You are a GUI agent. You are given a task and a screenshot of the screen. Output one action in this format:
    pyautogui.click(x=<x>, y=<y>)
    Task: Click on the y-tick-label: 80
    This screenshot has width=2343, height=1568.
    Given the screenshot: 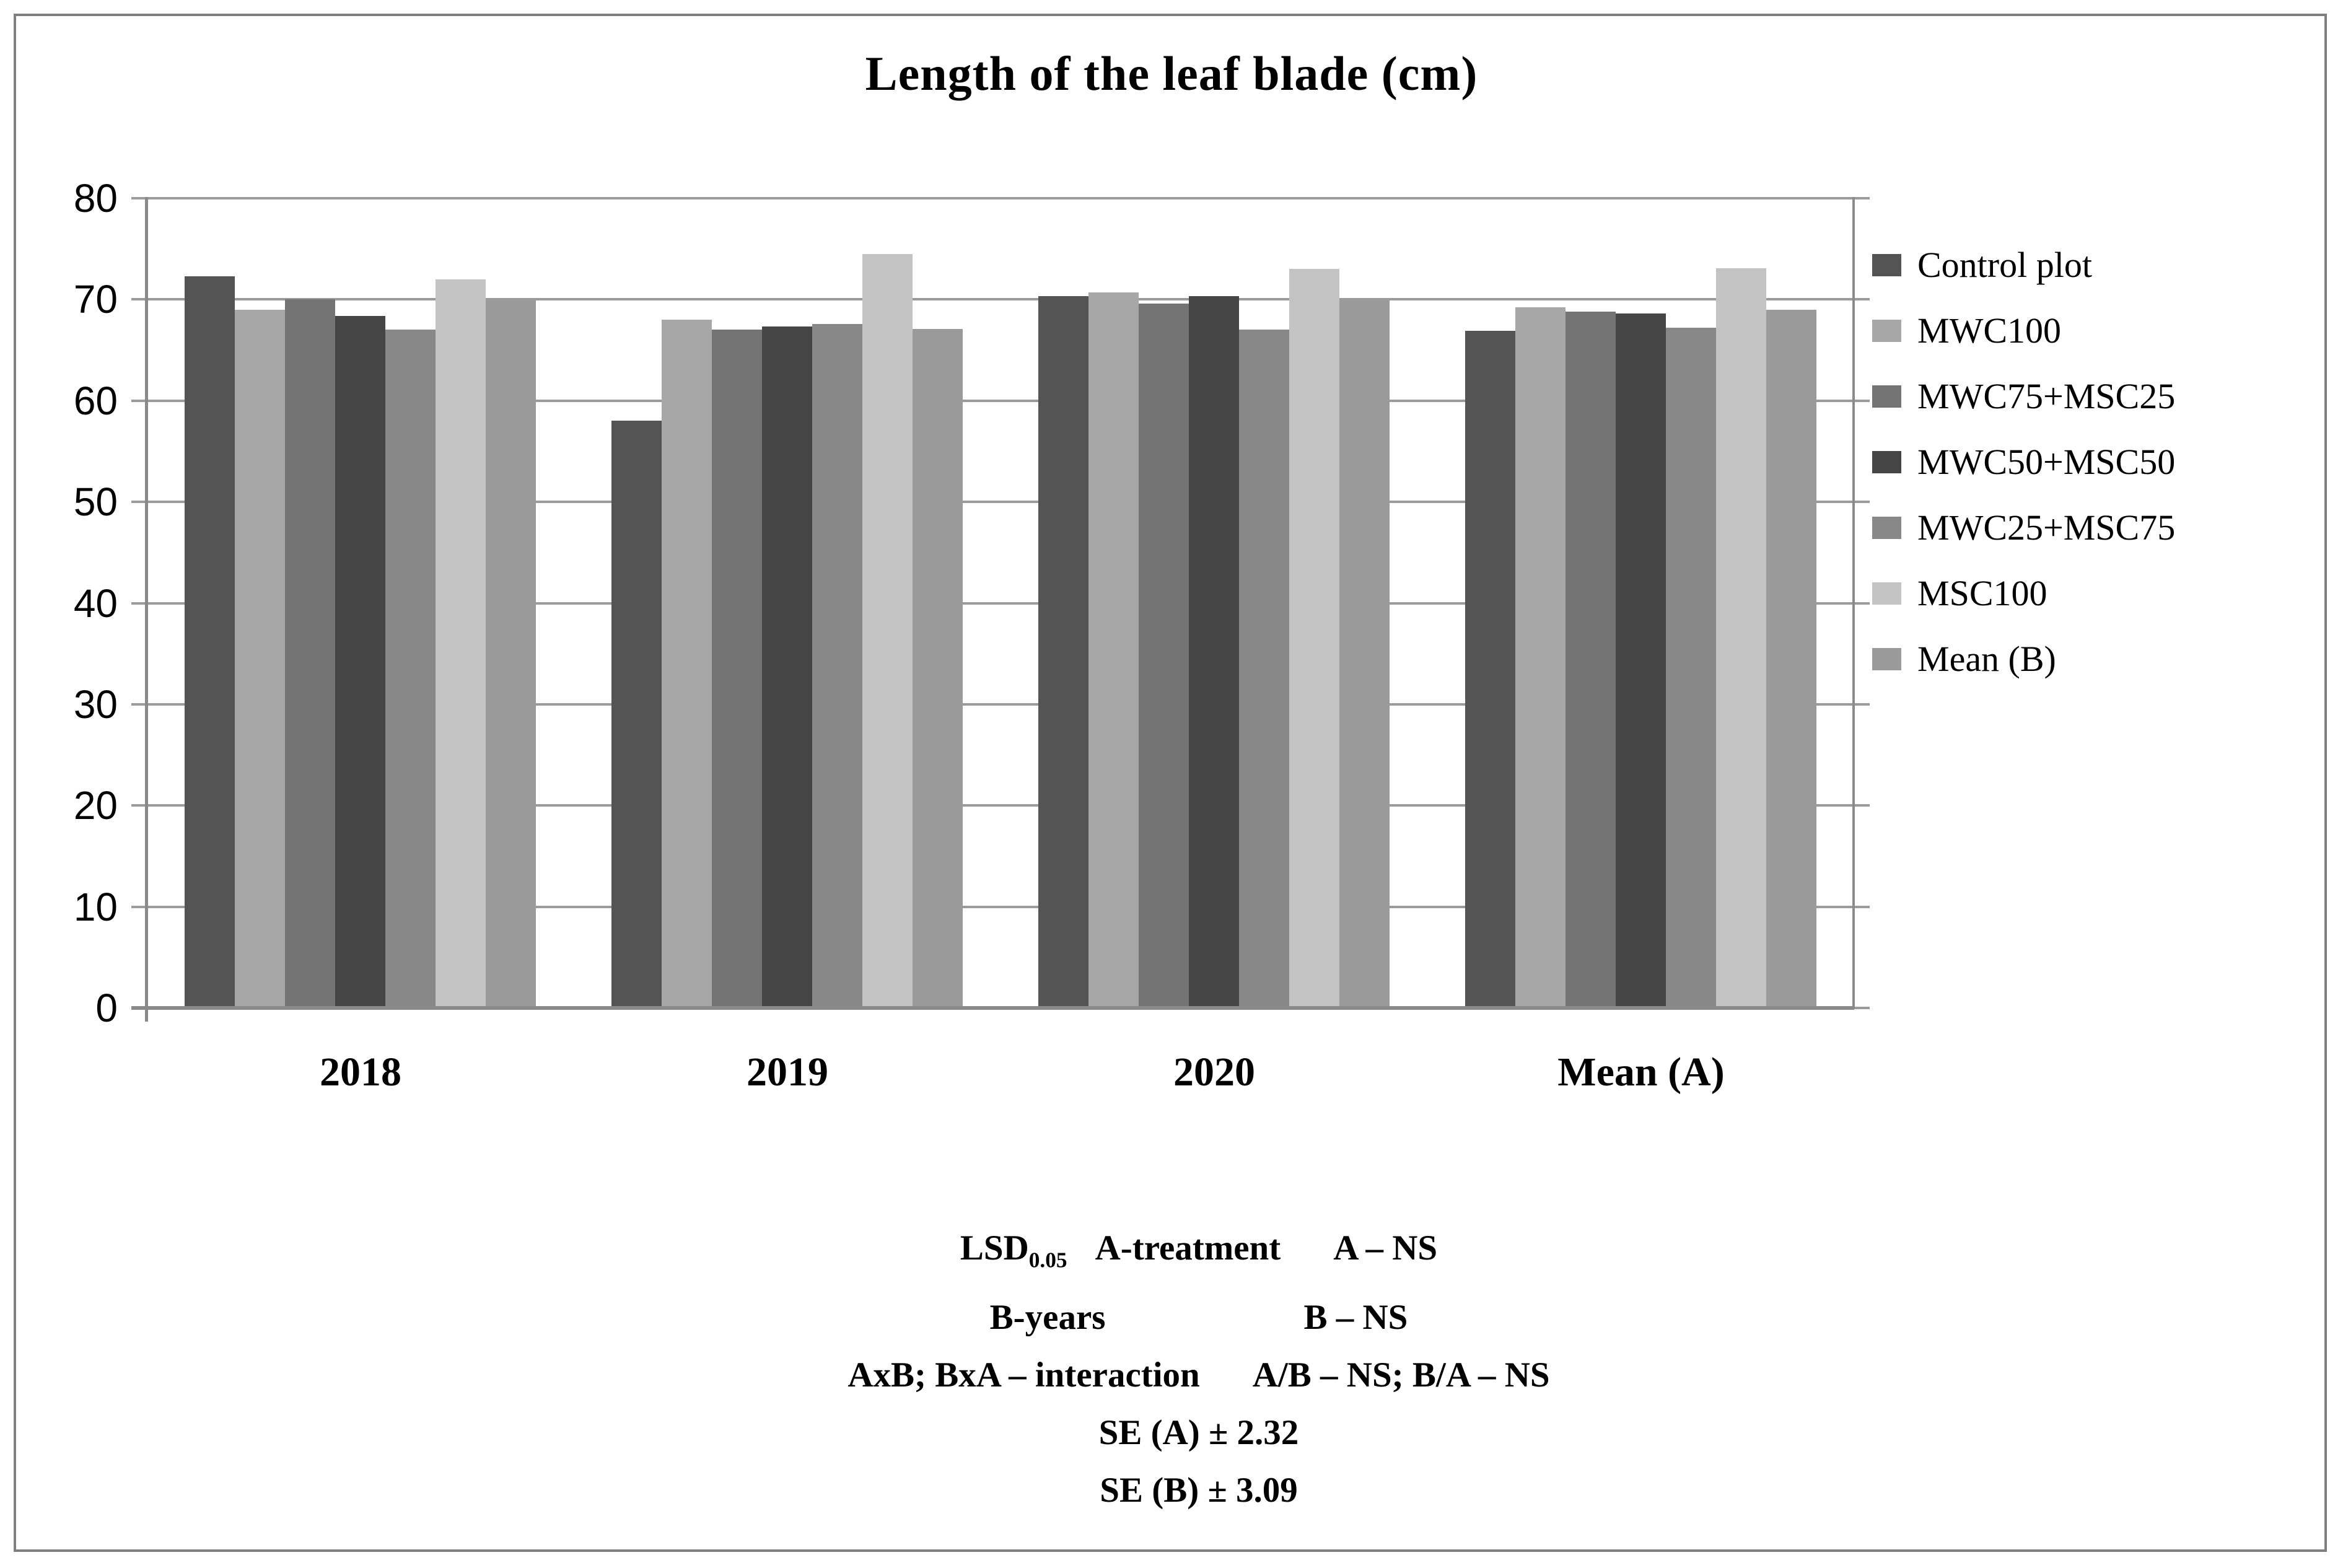 What is the action you would take?
    pyautogui.click(x=95, y=198)
    